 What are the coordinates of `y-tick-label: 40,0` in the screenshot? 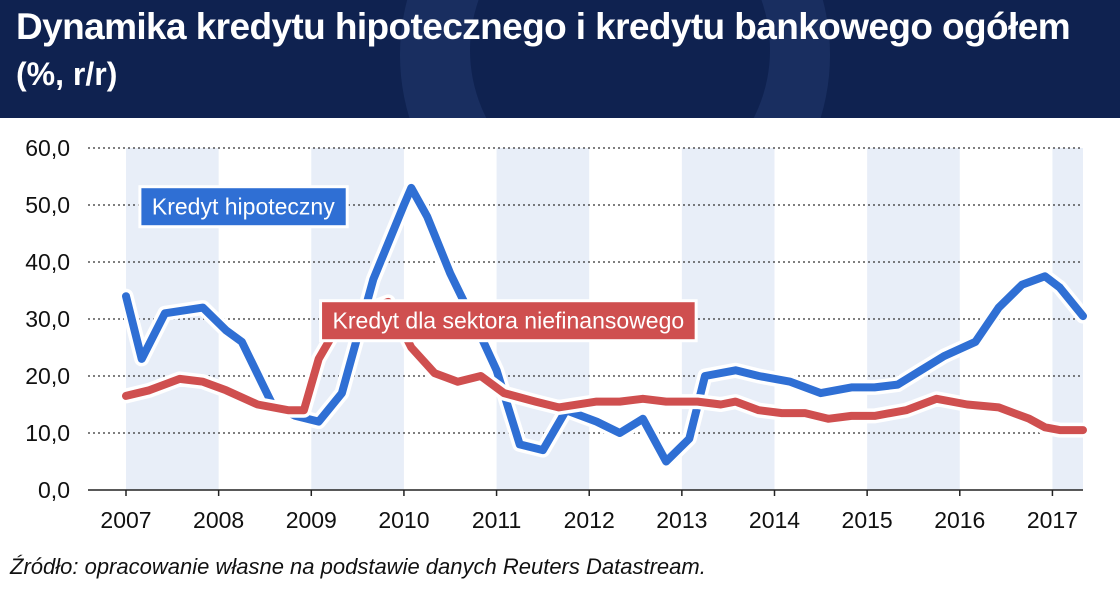 It's located at (47, 262).